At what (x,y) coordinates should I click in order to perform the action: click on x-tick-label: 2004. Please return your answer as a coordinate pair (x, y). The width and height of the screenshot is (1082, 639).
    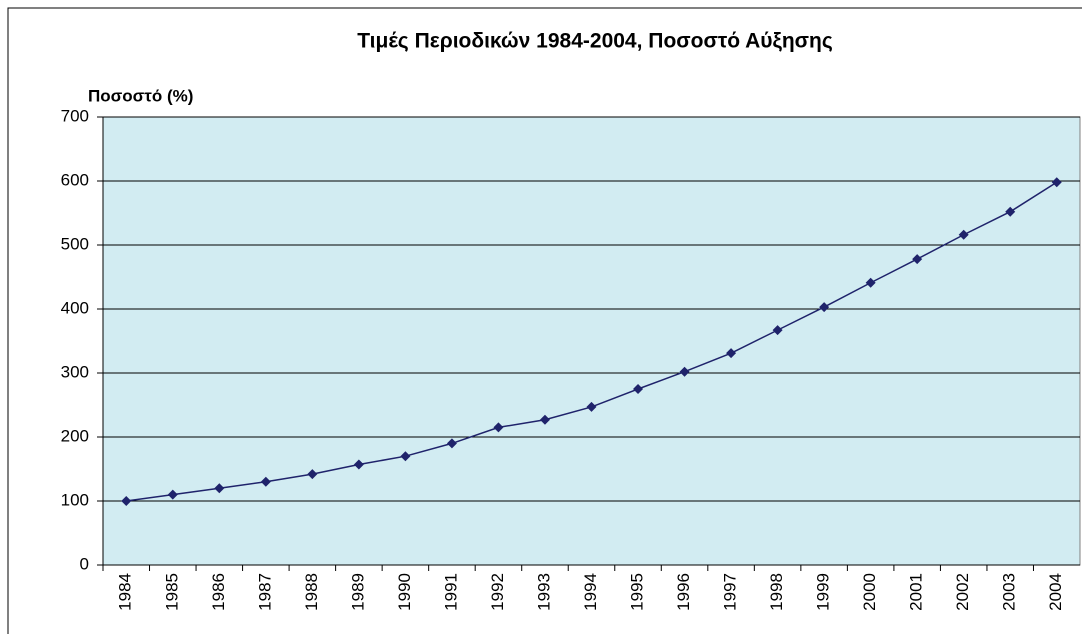
    Looking at the image, I should click on (1055, 592).